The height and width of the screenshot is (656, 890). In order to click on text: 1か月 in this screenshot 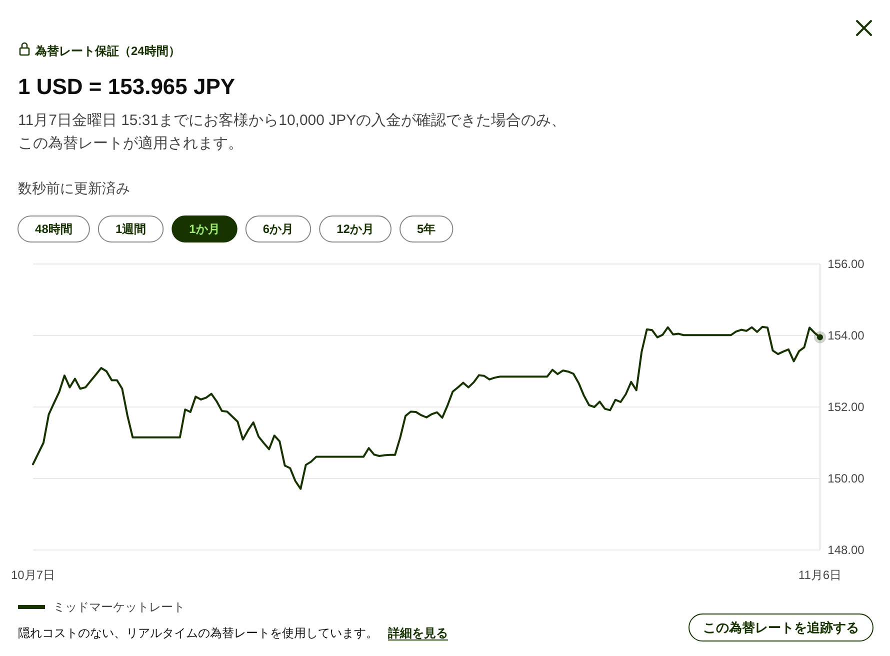, I will do `click(204, 229)`.